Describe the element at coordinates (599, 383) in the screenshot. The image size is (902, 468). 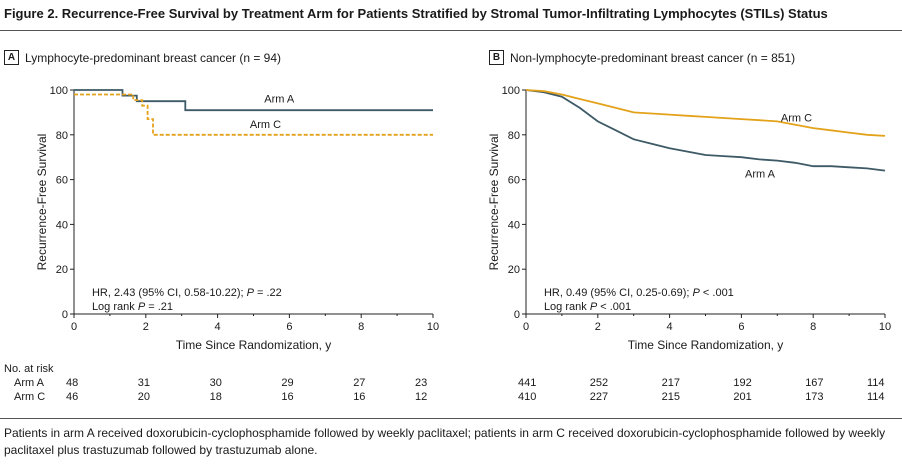
I see `at-risk-cell: 252` at that location.